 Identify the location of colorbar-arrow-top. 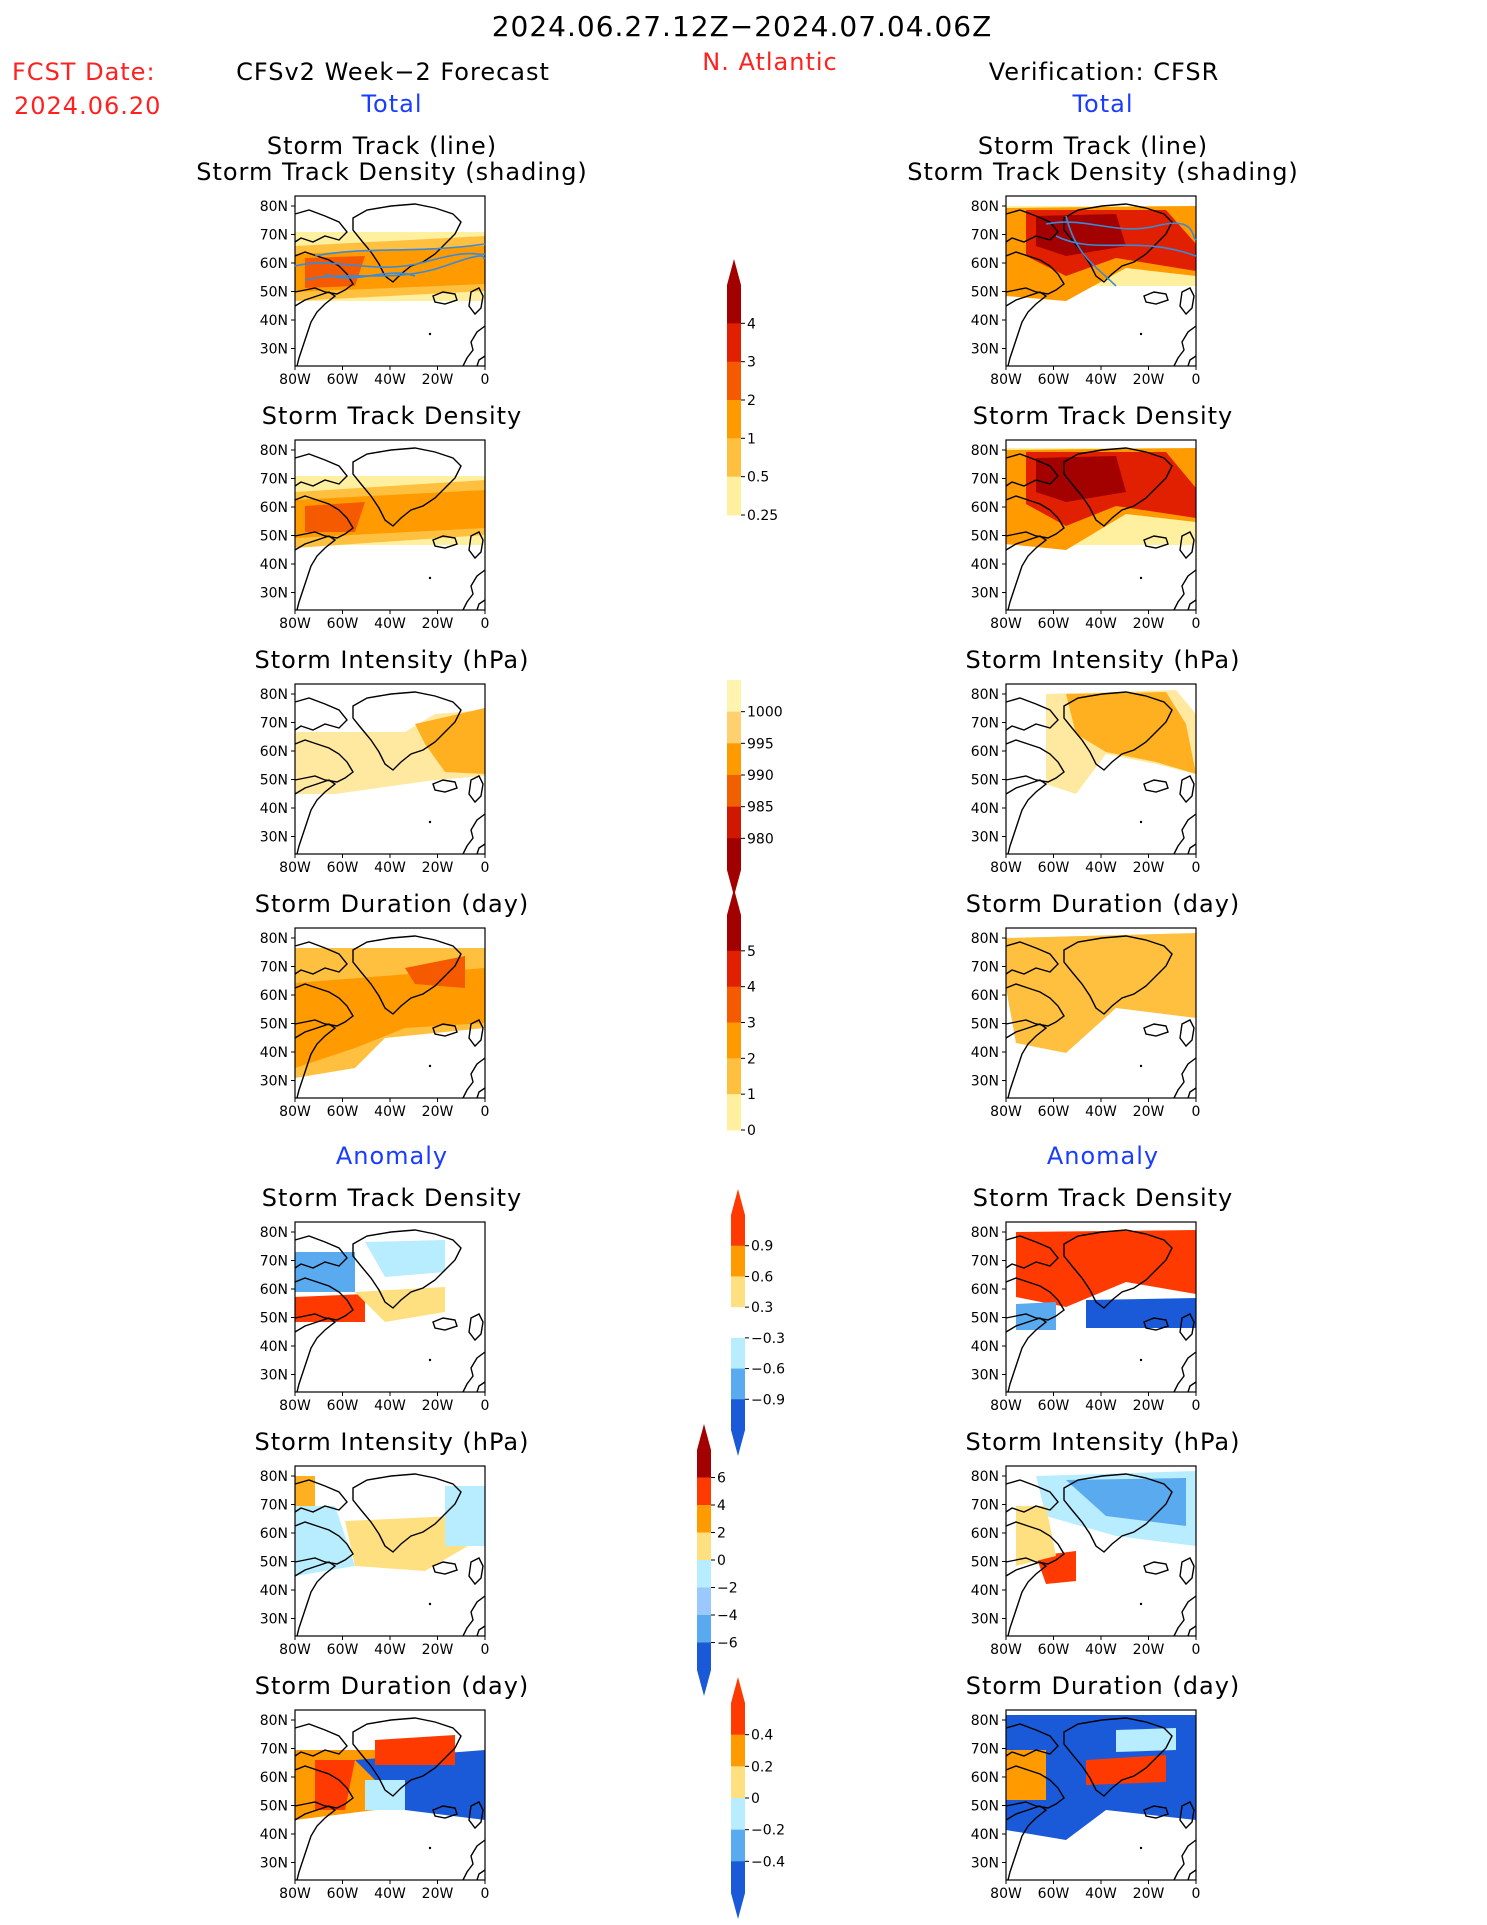
(738, 1690).